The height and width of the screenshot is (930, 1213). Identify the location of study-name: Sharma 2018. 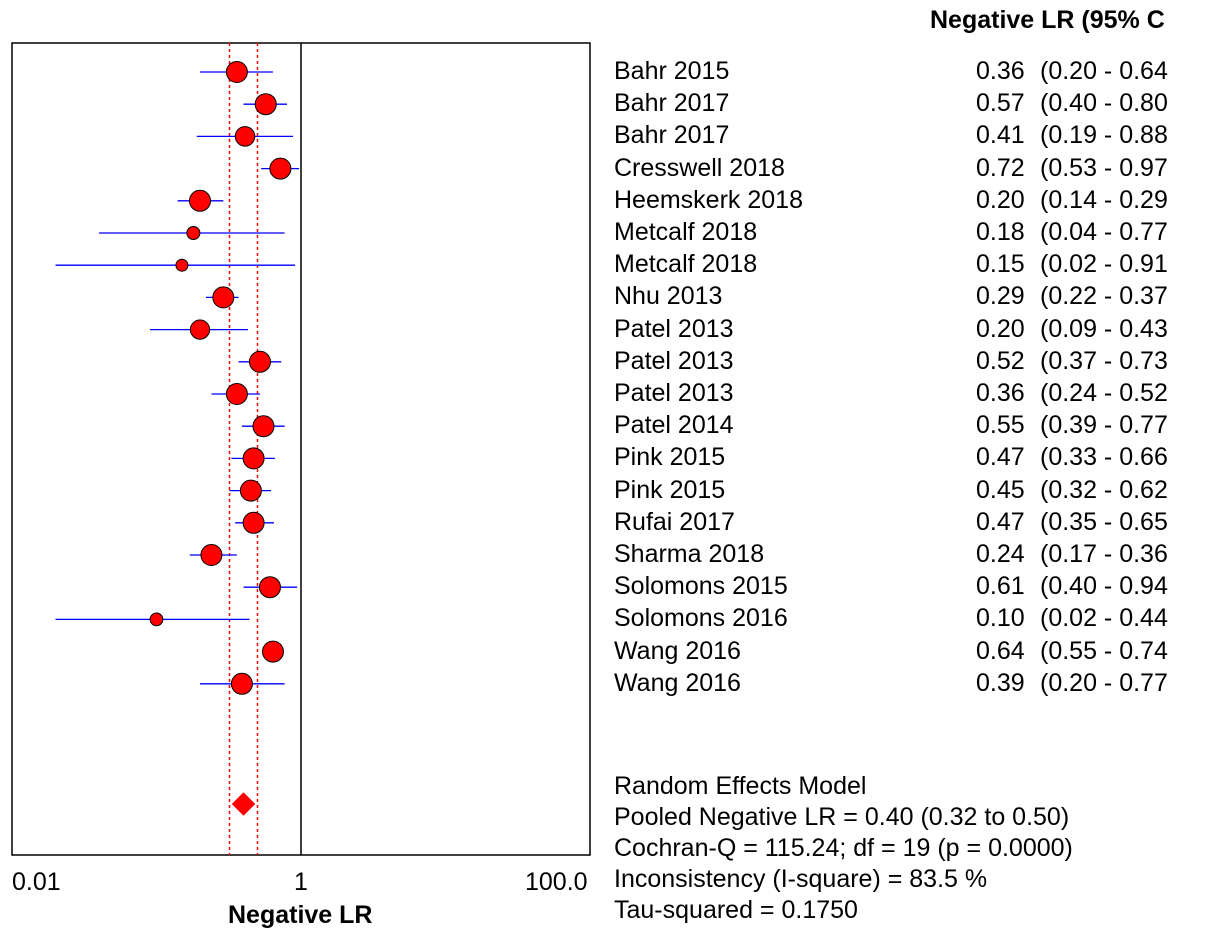
(689, 554).